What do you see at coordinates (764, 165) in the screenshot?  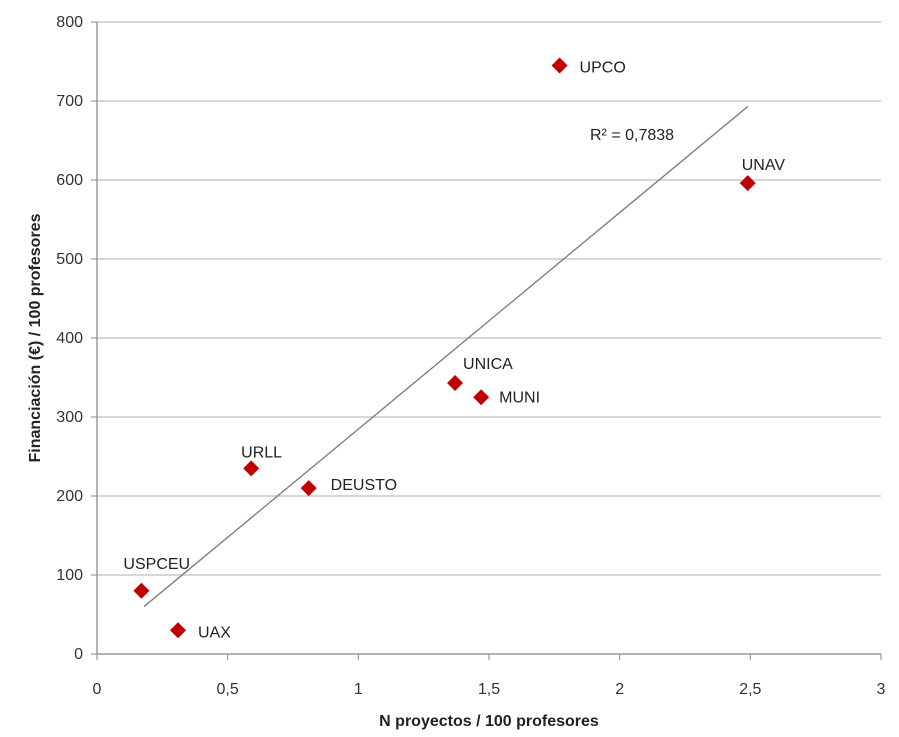 I see `point-label-unav: UNAV` at bounding box center [764, 165].